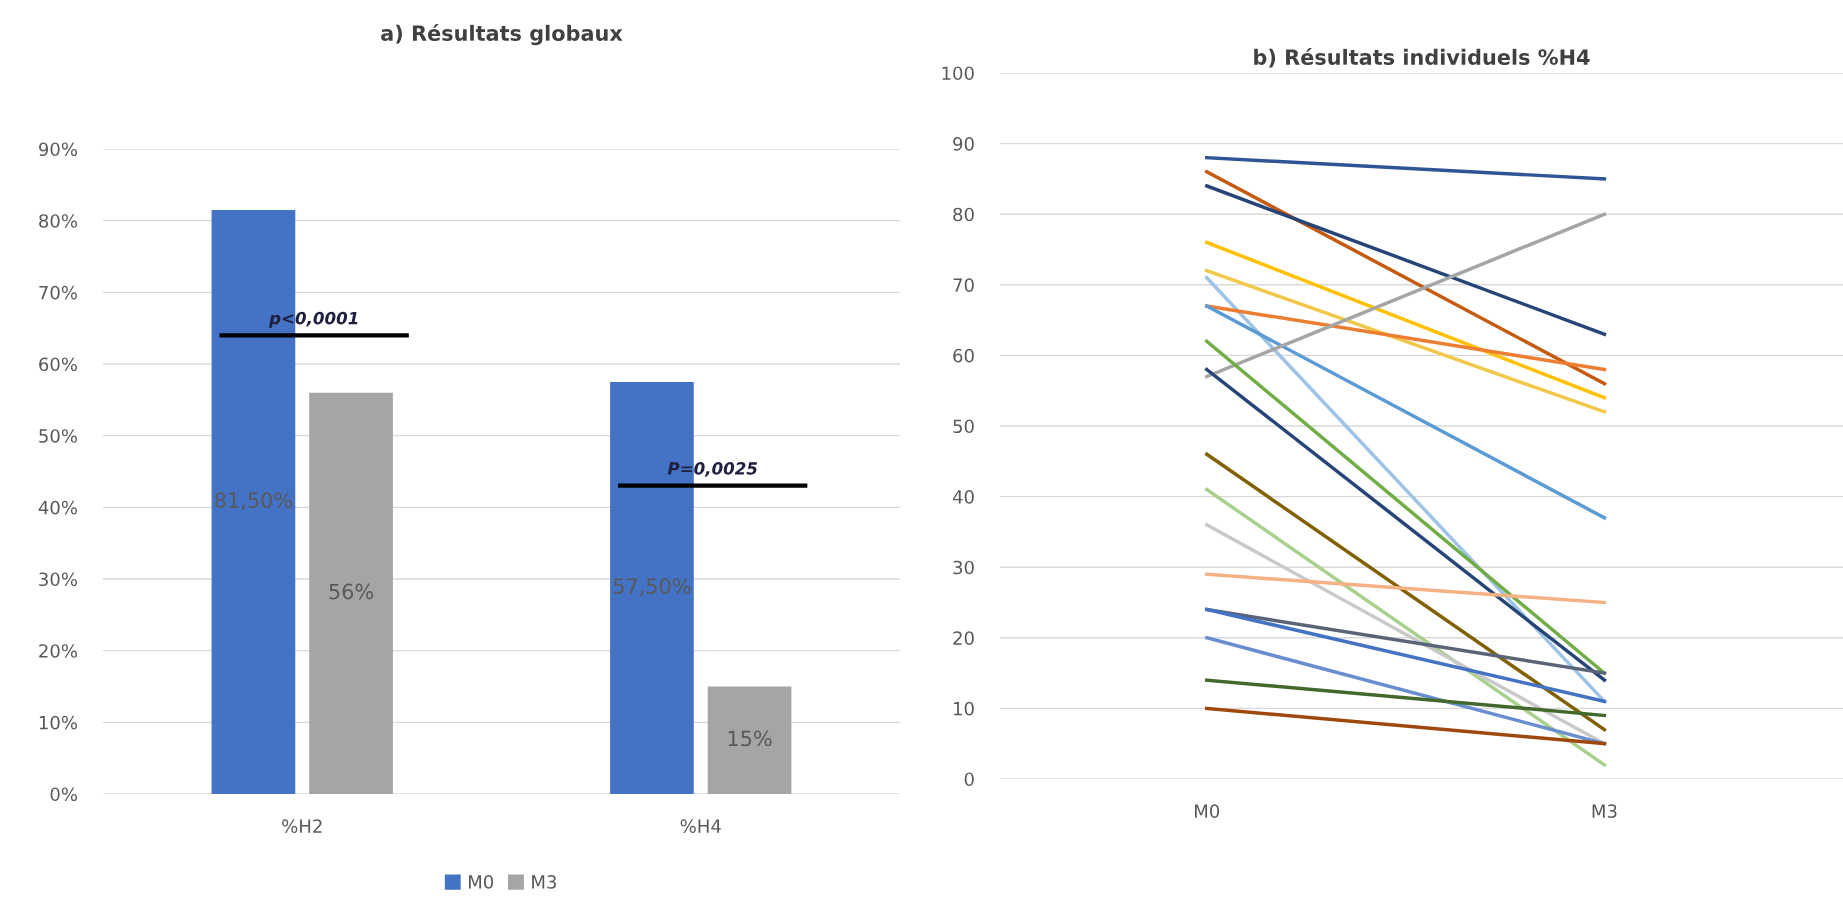 This screenshot has height=901, width=1843. Describe the element at coordinates (502, 35) in the screenshot. I see `chart-title: a) Résultats globaux` at that location.